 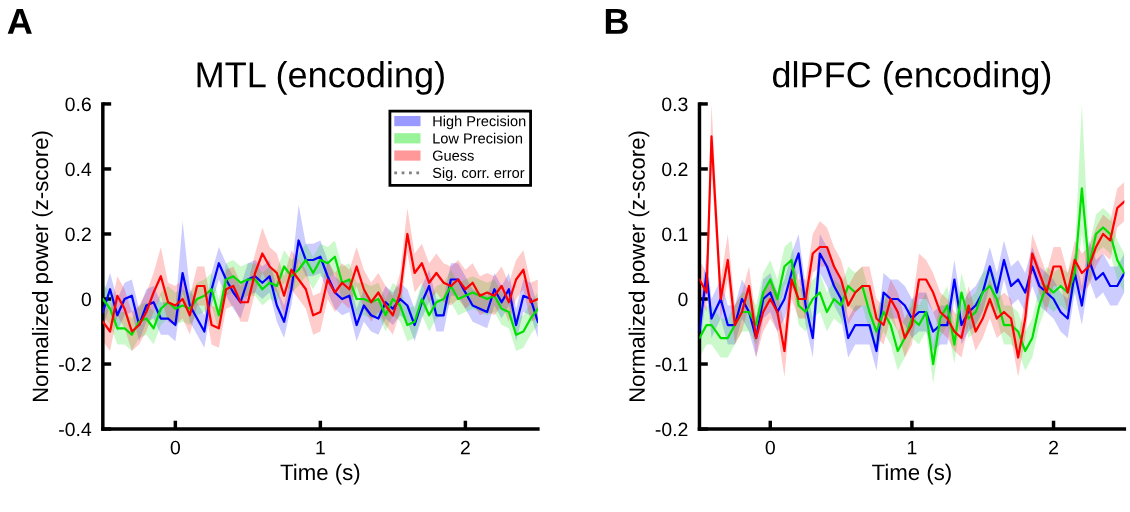 I want to click on legend-label: High Precision, so click(x=479, y=122).